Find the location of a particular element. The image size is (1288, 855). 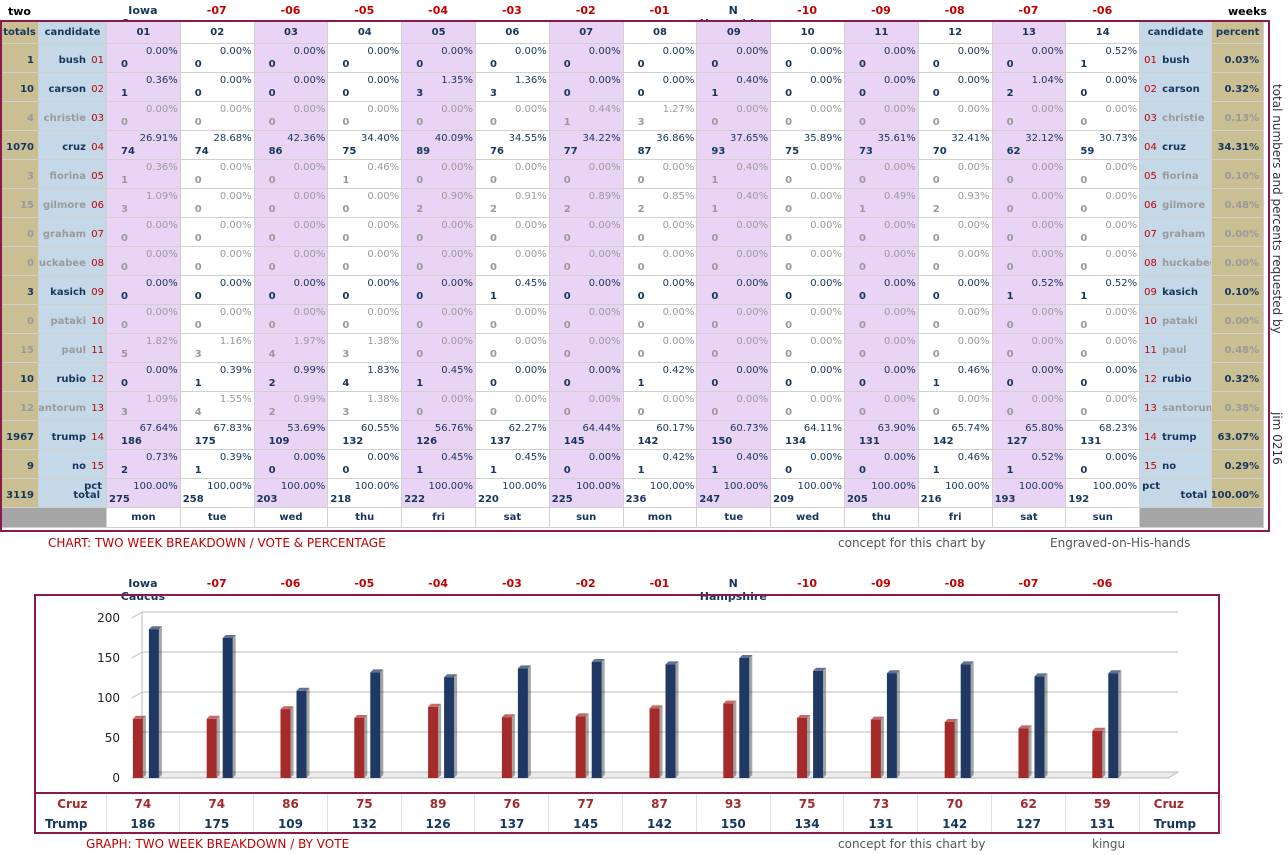

candidate-total-value: 12 is located at coordinates (27, 408).